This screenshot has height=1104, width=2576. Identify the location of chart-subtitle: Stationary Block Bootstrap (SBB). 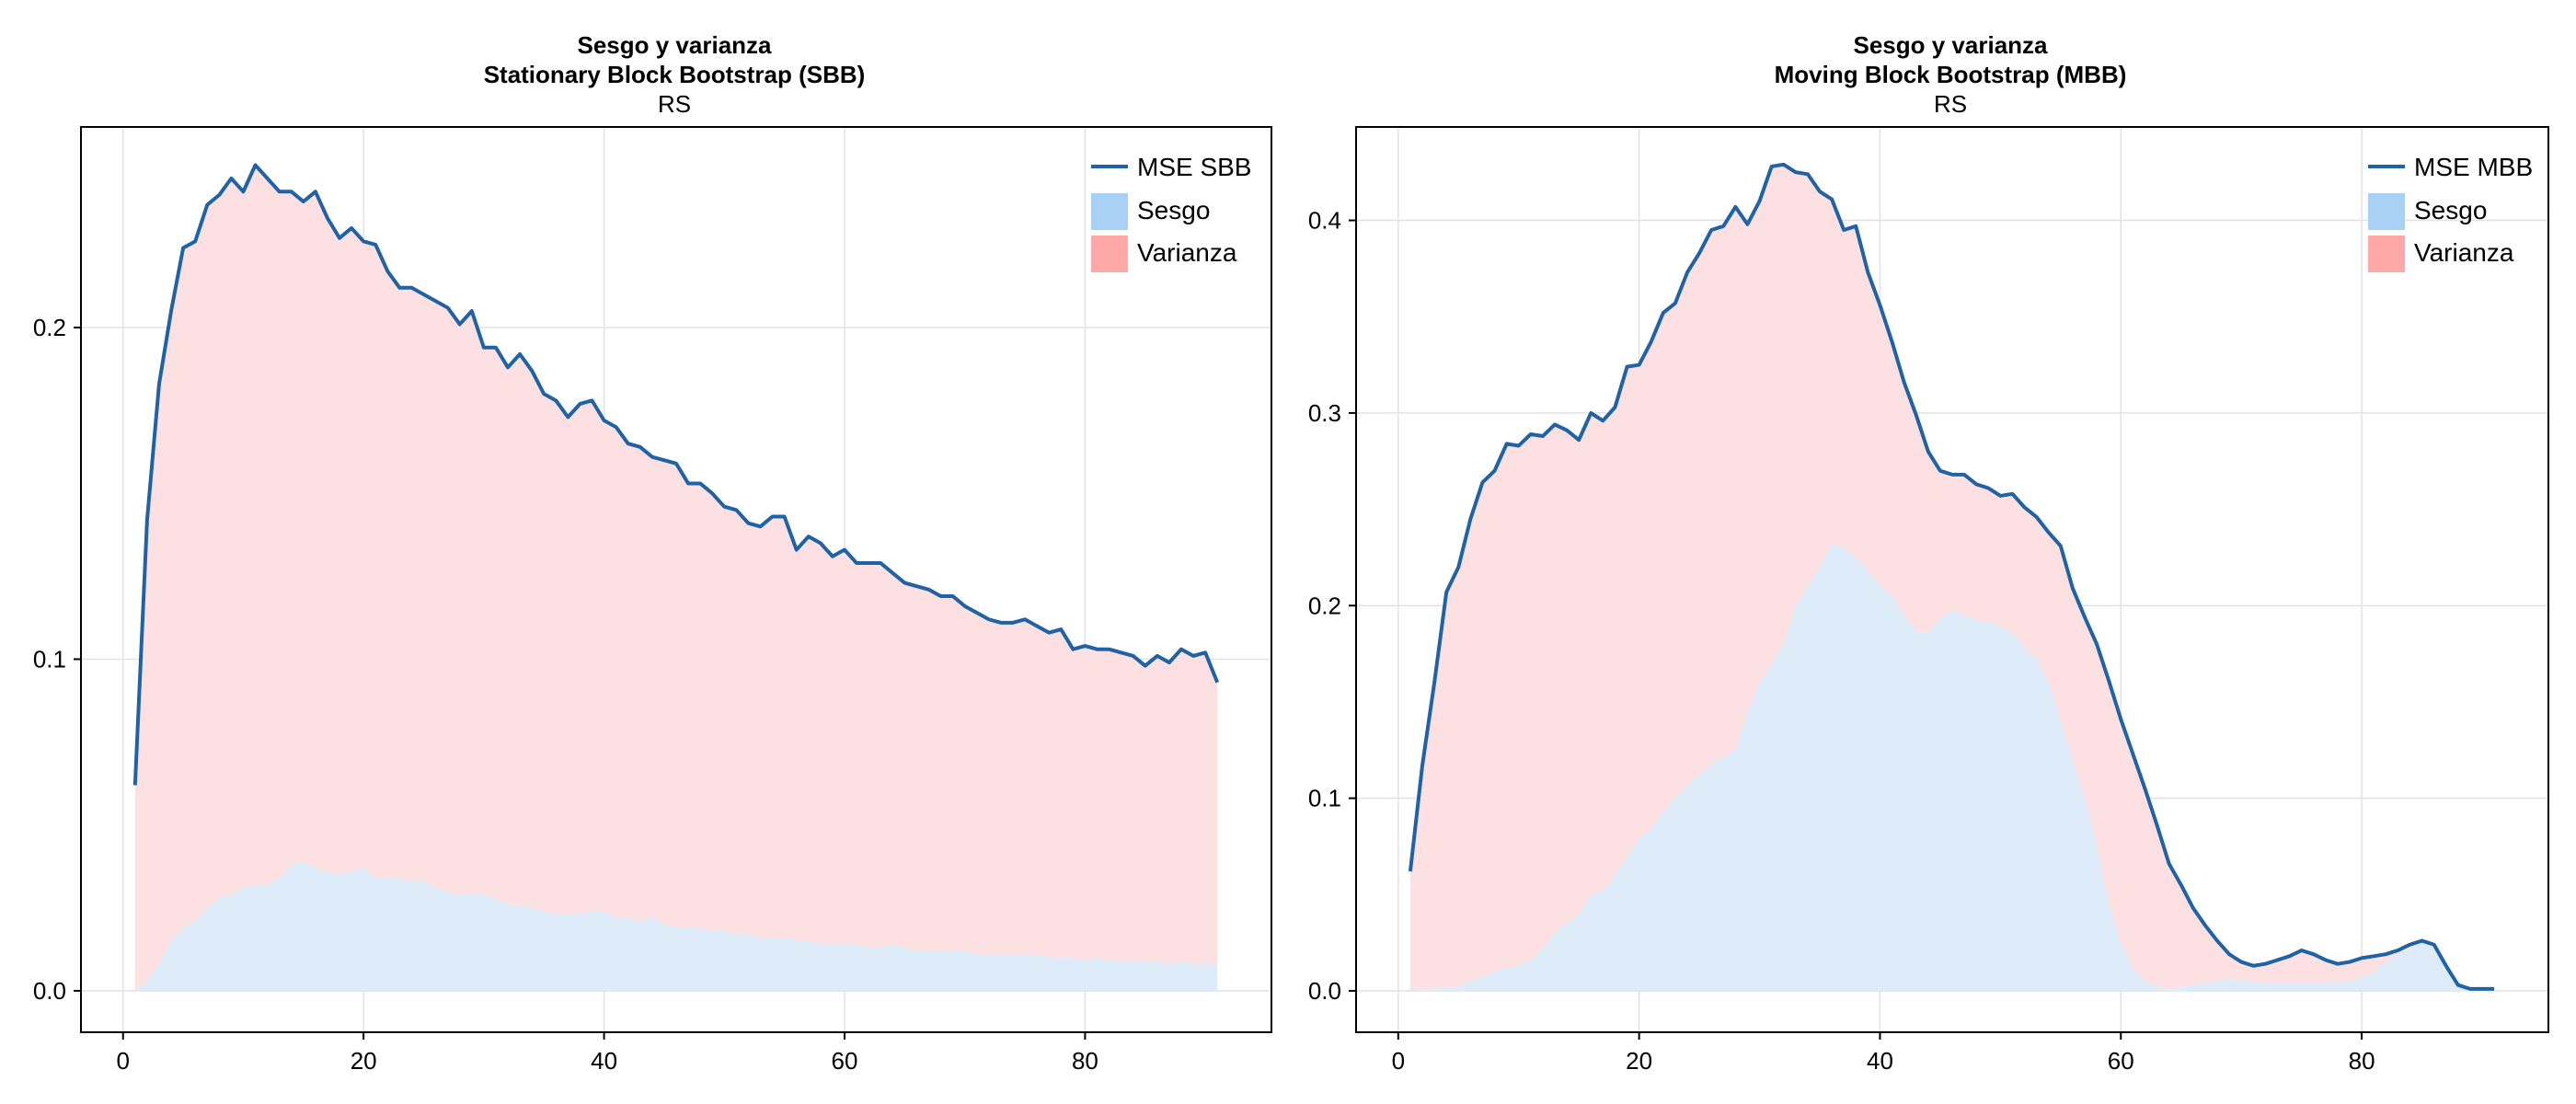
(675, 74).